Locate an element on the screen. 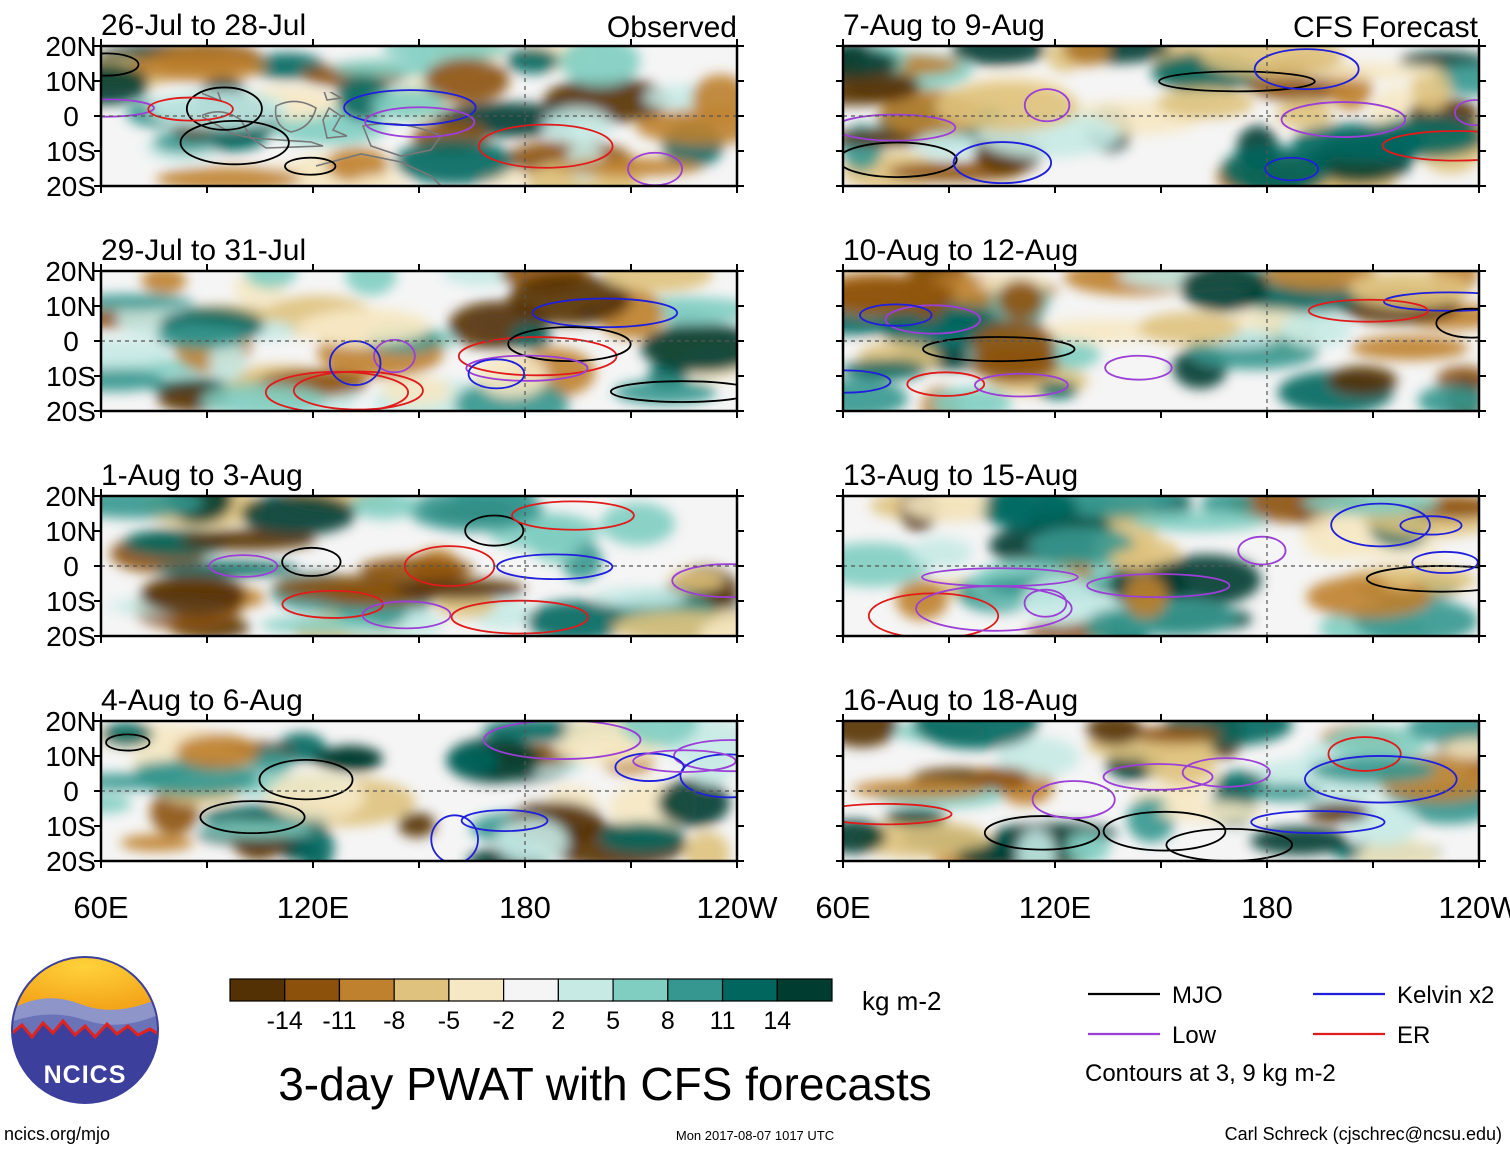 Image resolution: width=1510 pixels, height=1149 pixels. colorbar-tick-label: -8 is located at coordinates (394, 1021).